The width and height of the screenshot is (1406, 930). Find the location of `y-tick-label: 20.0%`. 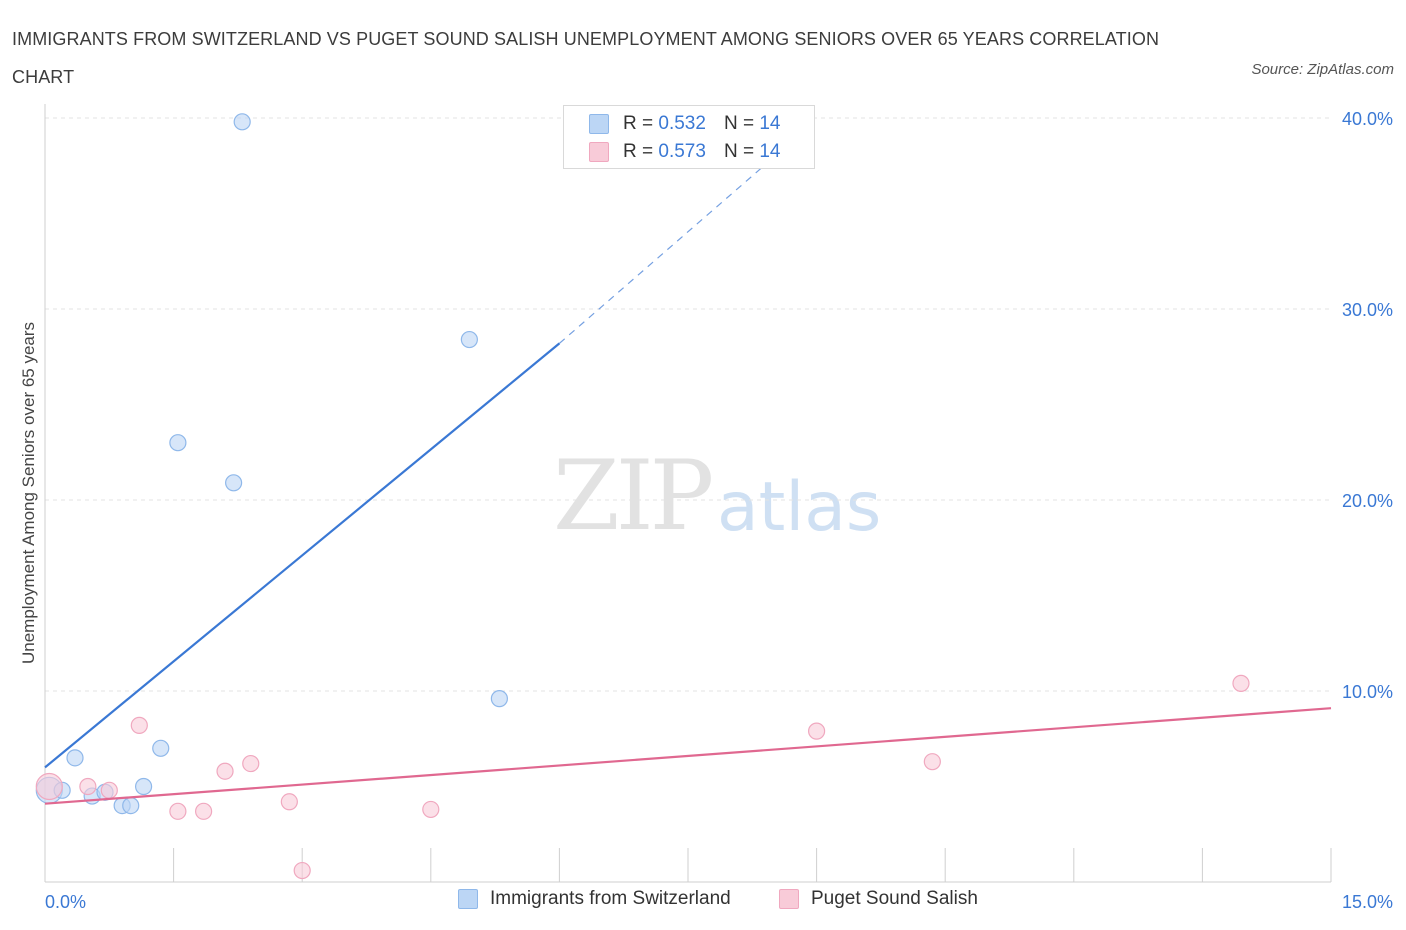

y-tick-label: 20.0% is located at coordinates (1367, 501).